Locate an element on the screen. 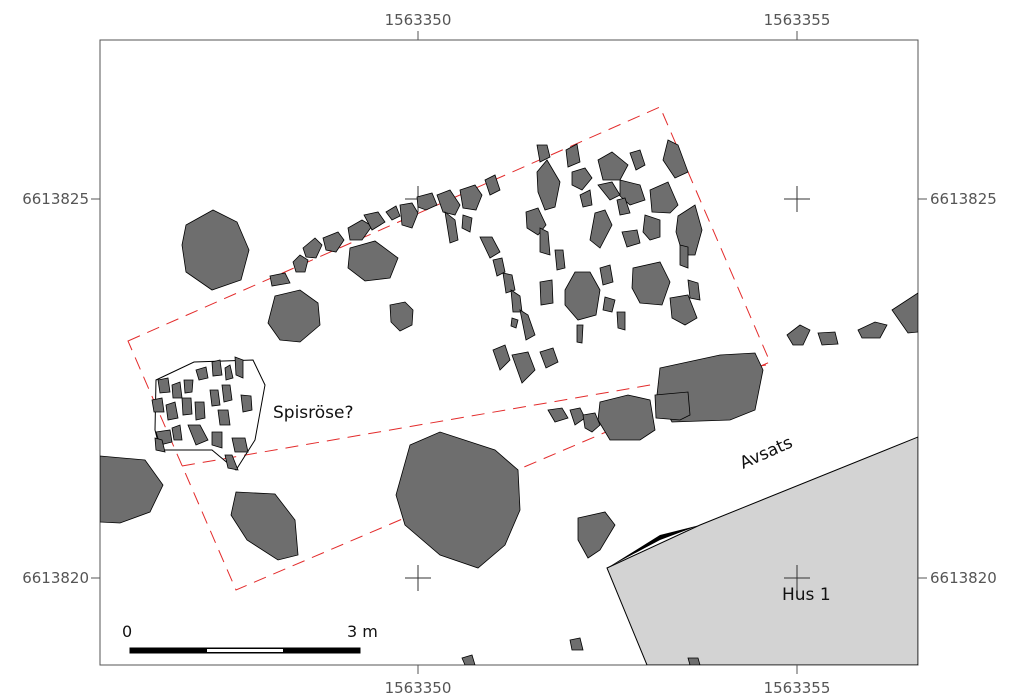 Image resolution: width=1009 pixels, height=699 pixels. y-coord-right-upper: 6613825 is located at coordinates (963, 199).